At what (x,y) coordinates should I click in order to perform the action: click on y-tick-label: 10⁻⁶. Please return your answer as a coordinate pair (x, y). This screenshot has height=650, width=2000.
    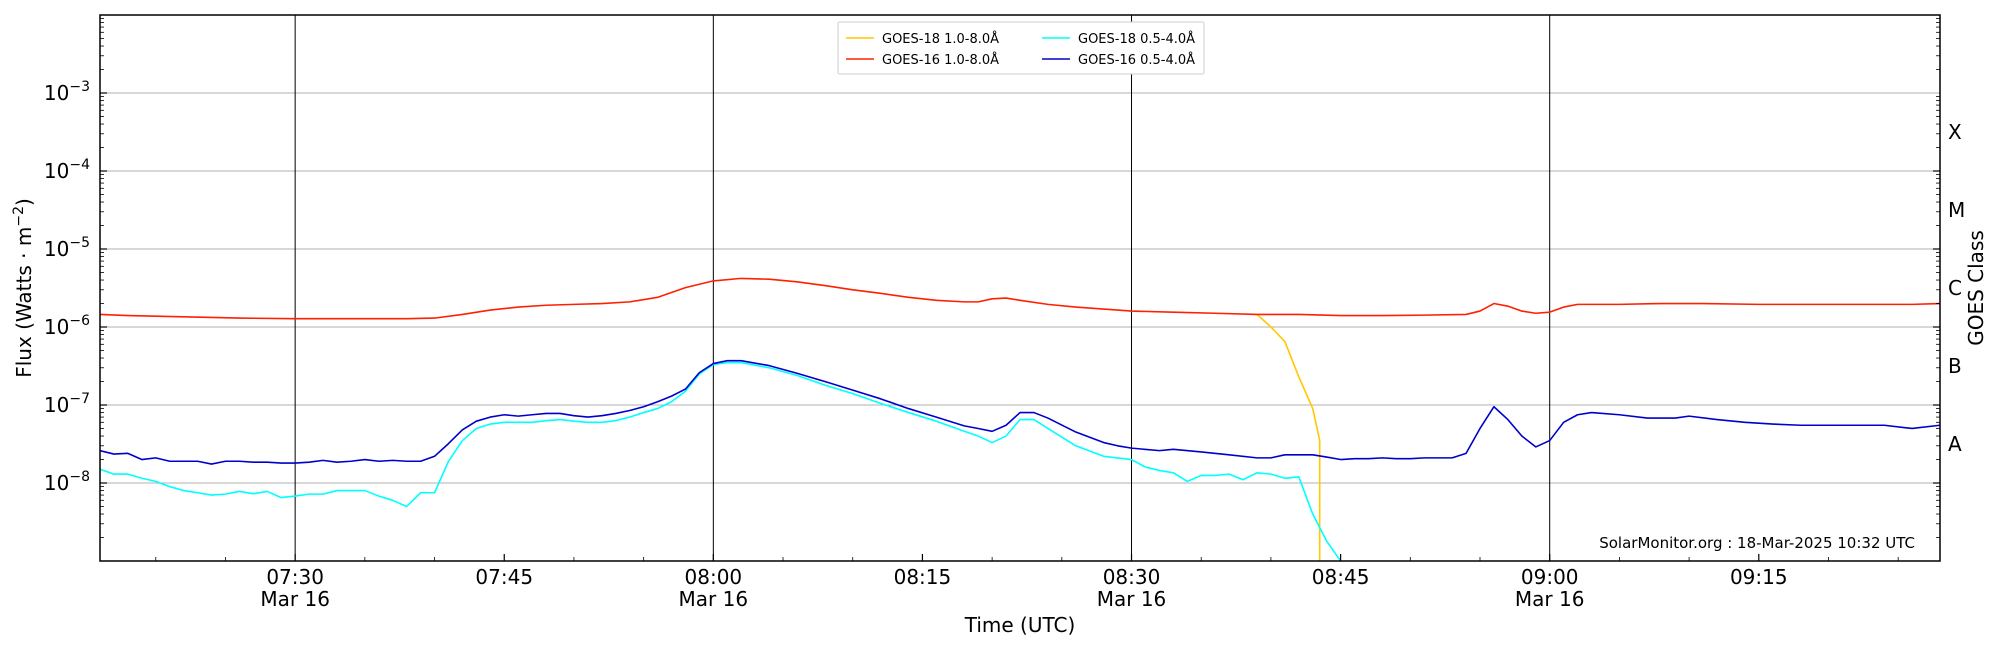
    Looking at the image, I should click on (67, 326).